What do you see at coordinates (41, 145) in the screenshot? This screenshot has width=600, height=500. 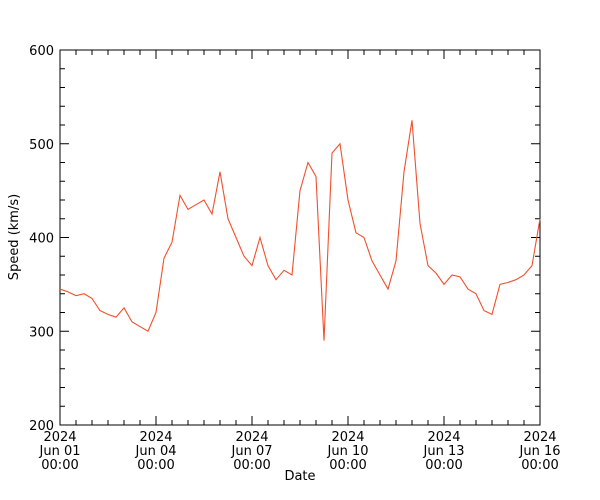 I see `y-tick-label: 500` at bounding box center [41, 145].